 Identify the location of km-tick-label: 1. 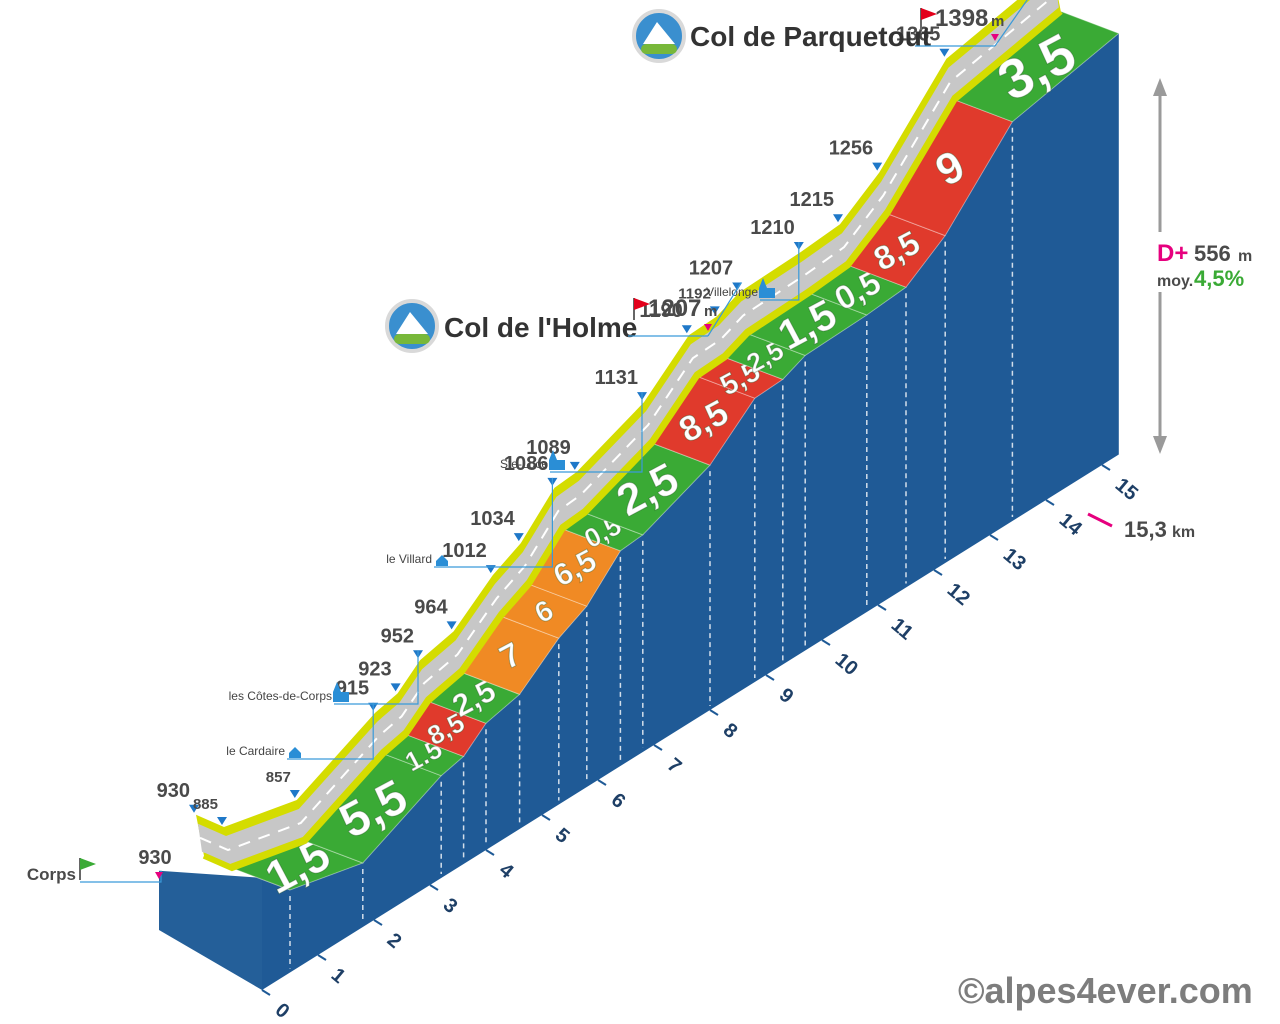
(338, 976).